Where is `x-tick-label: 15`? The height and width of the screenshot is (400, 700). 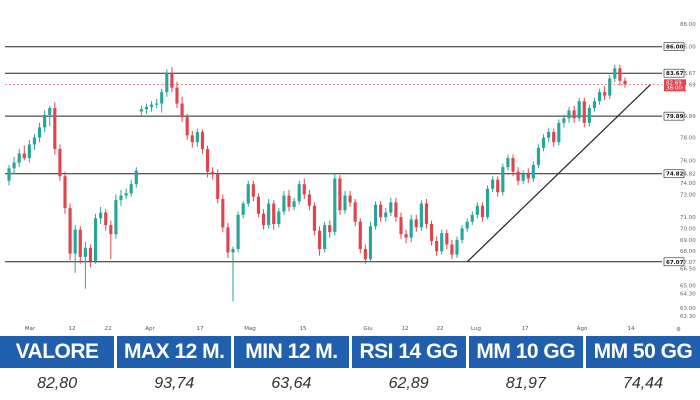 x-tick-label: 15 is located at coordinates (303, 329).